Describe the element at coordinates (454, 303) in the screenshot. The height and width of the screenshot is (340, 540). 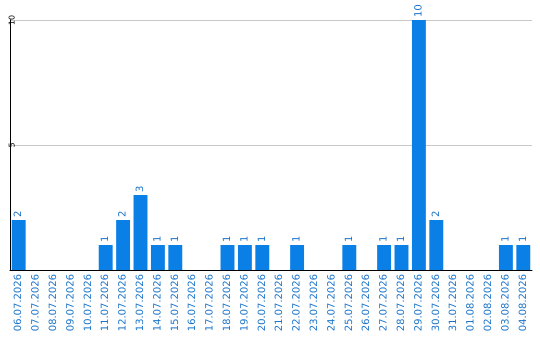
I see `x-tick-label: 31.07.2026` at that location.